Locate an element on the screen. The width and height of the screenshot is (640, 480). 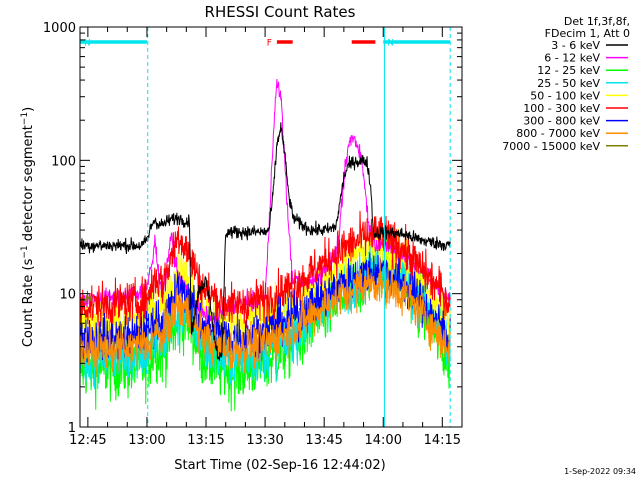
x-tick-label: 13:30 is located at coordinates (264, 440).